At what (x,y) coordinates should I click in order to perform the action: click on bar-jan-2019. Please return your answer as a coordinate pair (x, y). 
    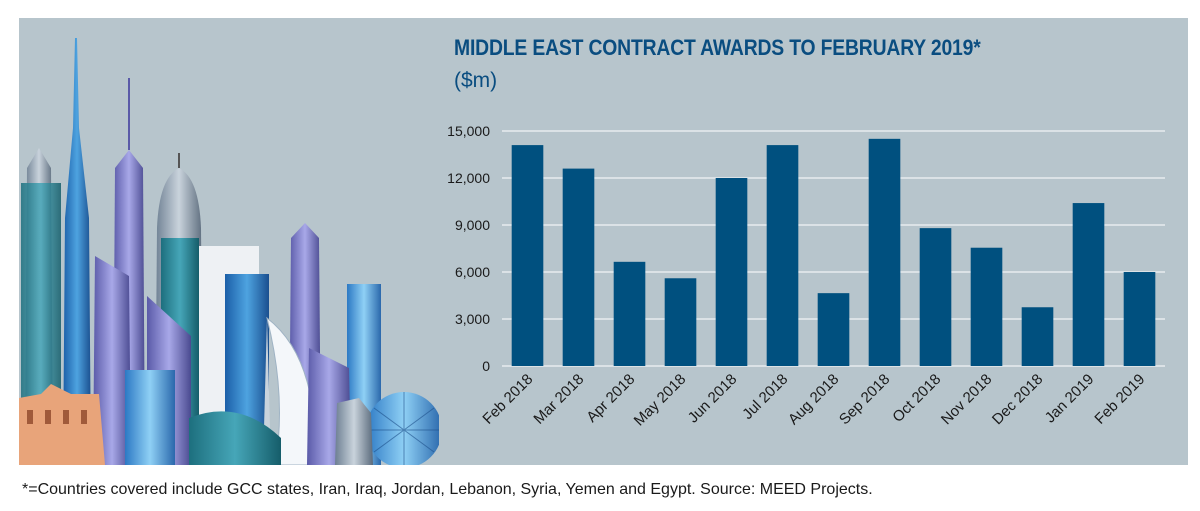
    Looking at the image, I should click on (1088, 284).